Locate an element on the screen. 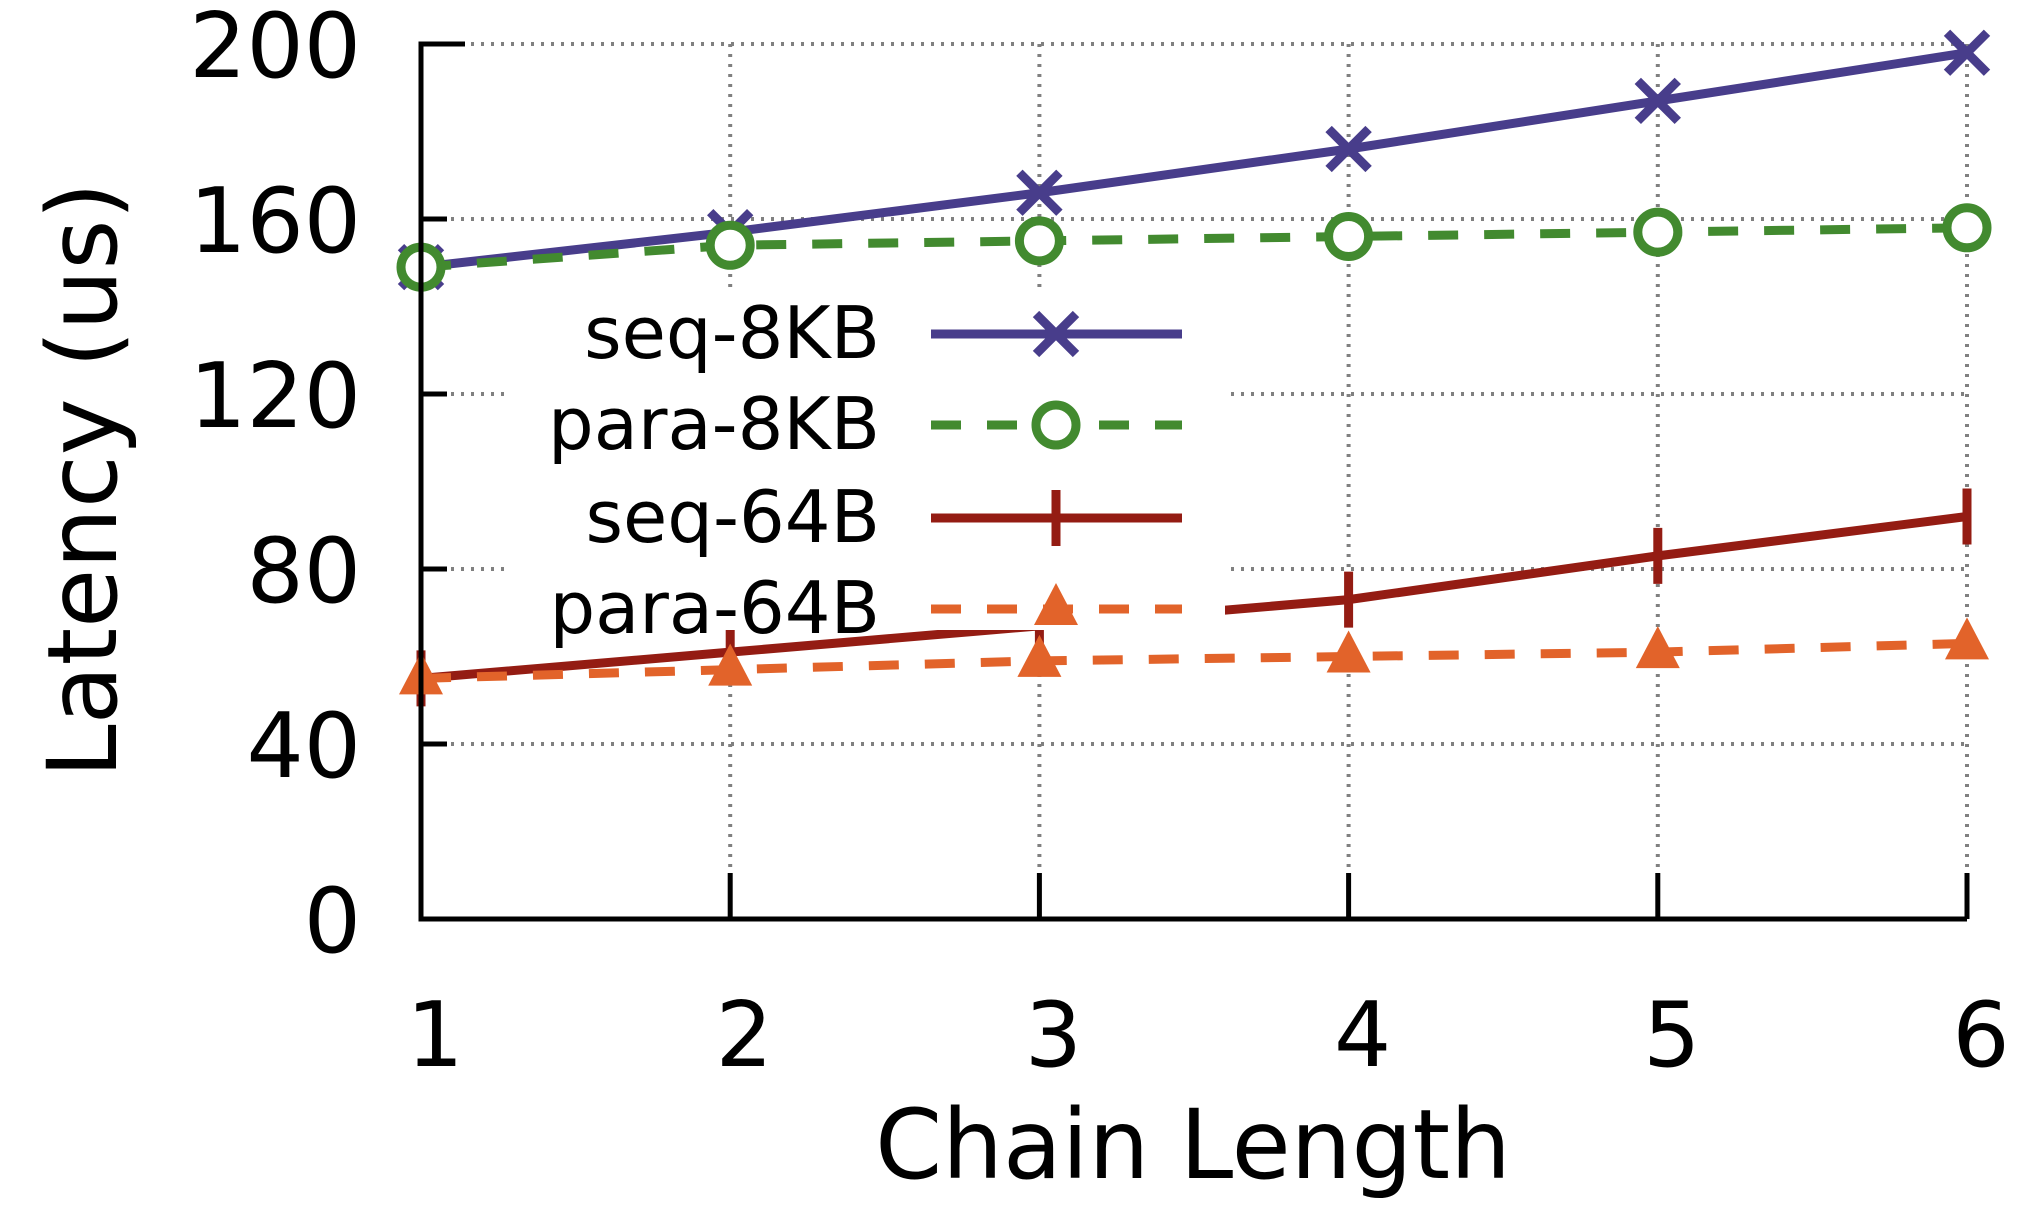 The height and width of the screenshot is (1208, 2022). x-tick-label: 5 is located at coordinates (1671, 1035).